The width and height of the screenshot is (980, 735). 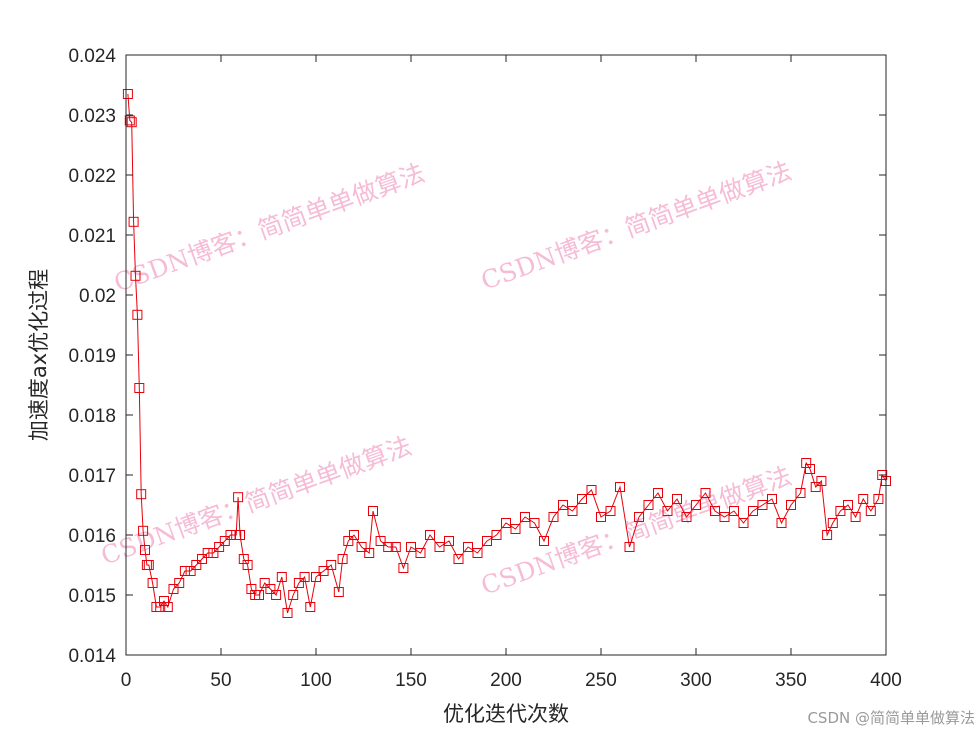 What do you see at coordinates (92, 176) in the screenshot?
I see `y-tick-label: 0.022` at bounding box center [92, 176].